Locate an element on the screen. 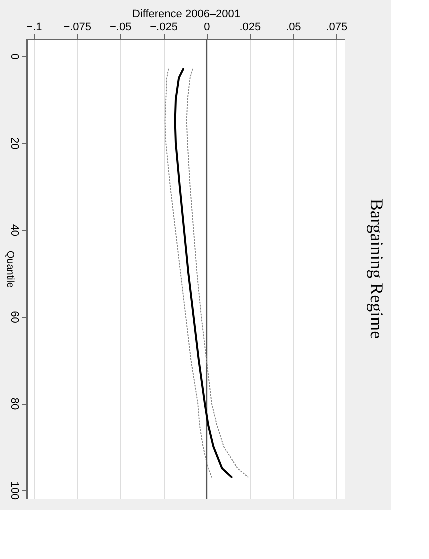 The width and height of the screenshot is (429, 559). x-tick-label: .075 is located at coordinates (337, 28).